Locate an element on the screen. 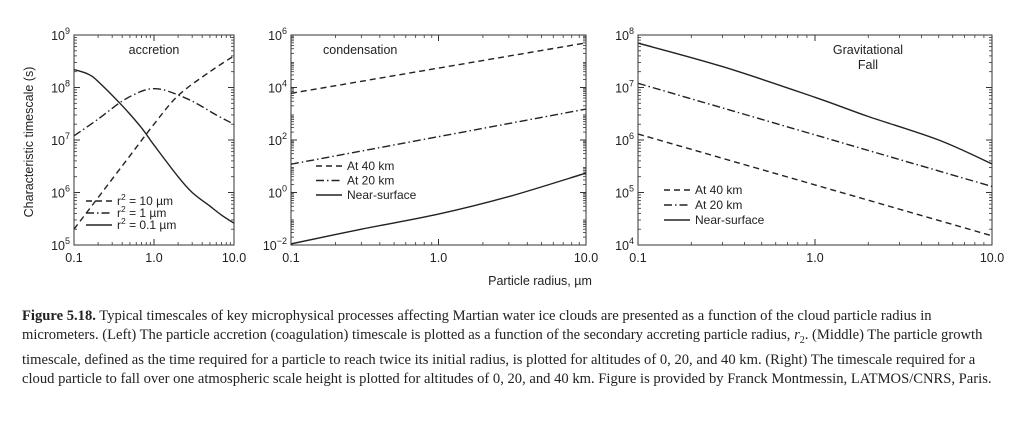  x-axis-label: Particle radius, µm is located at coordinates (540, 281).